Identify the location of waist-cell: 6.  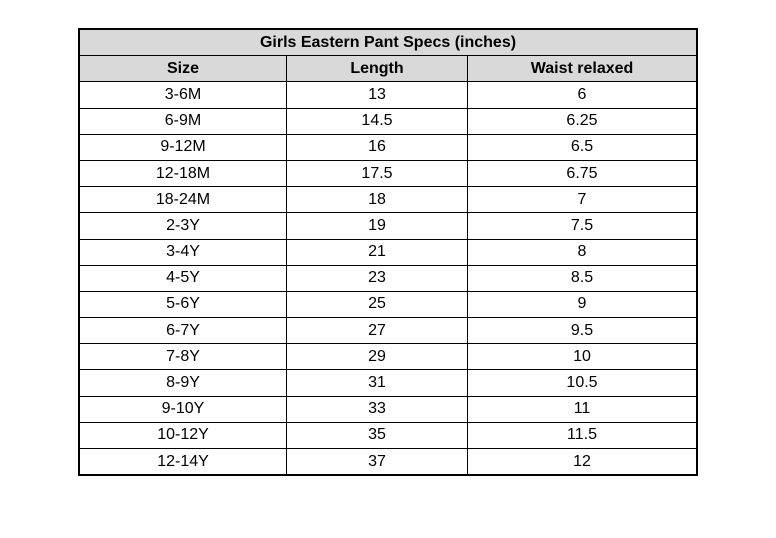
(582, 95).